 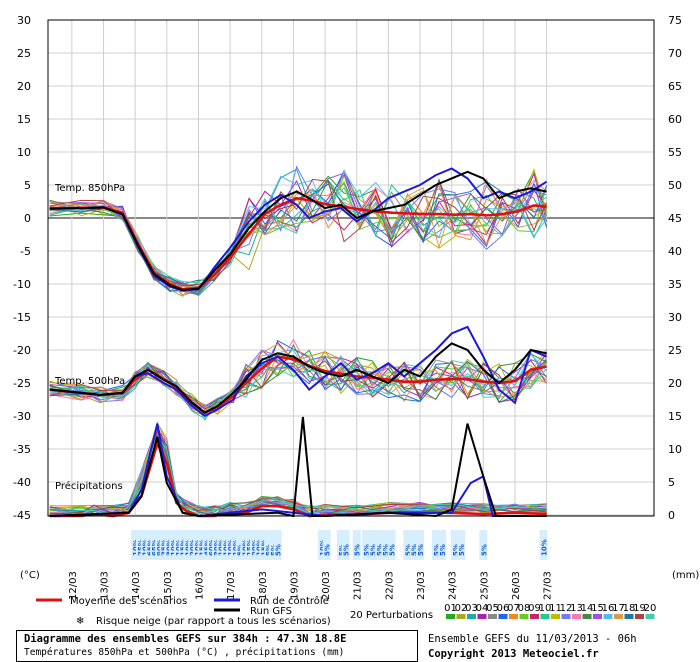 What do you see at coordinates (461, 608) in the screenshot?
I see `perturbation-number: 02` at bounding box center [461, 608].